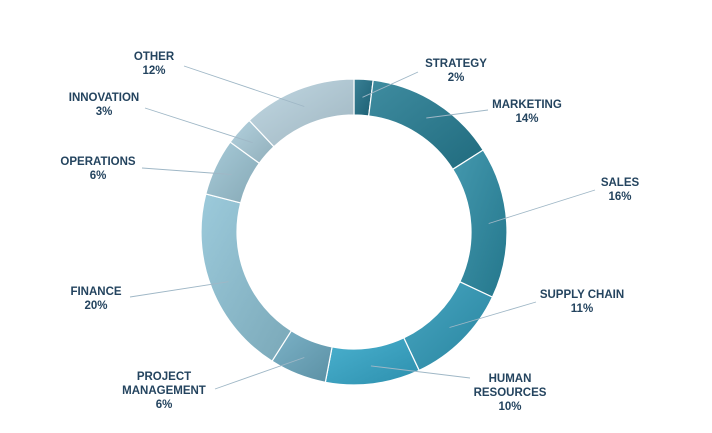 This screenshot has height=433, width=712. I want to click on slice-name: MANAGEMENT, so click(164, 391).